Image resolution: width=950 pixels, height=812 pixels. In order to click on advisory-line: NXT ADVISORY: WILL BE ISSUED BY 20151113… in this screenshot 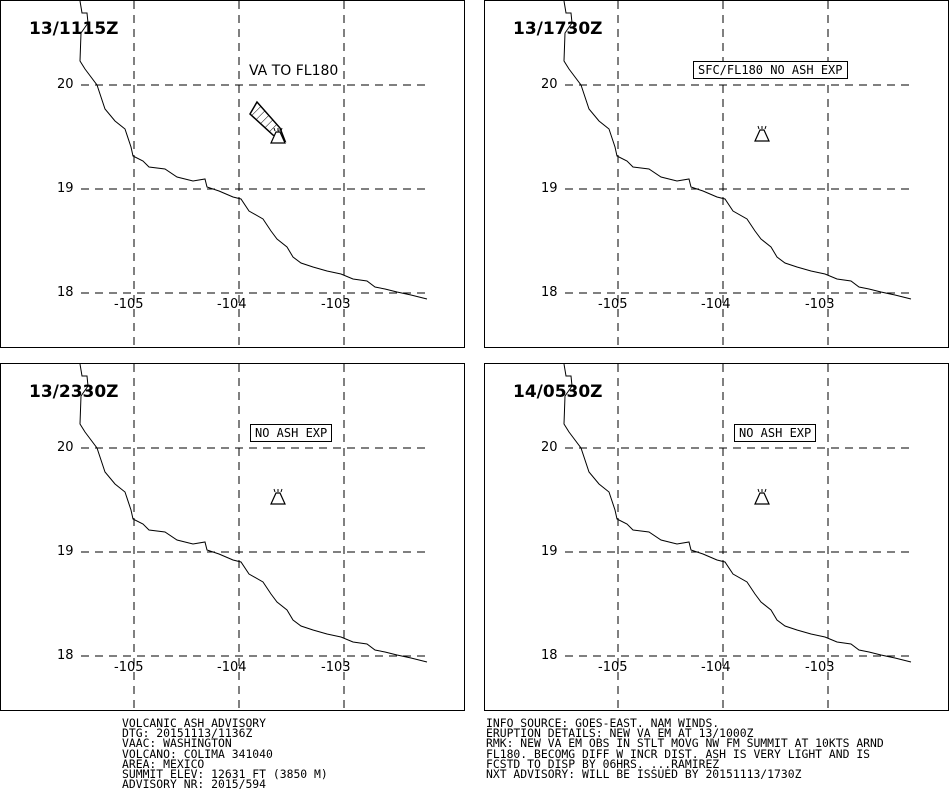, I will do `click(644, 773)`.